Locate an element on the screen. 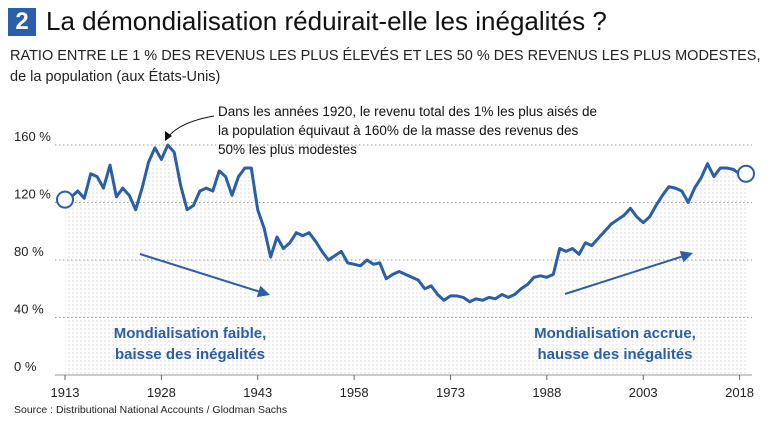 The image size is (780, 425). x-tick-label: 2003 is located at coordinates (643, 392).